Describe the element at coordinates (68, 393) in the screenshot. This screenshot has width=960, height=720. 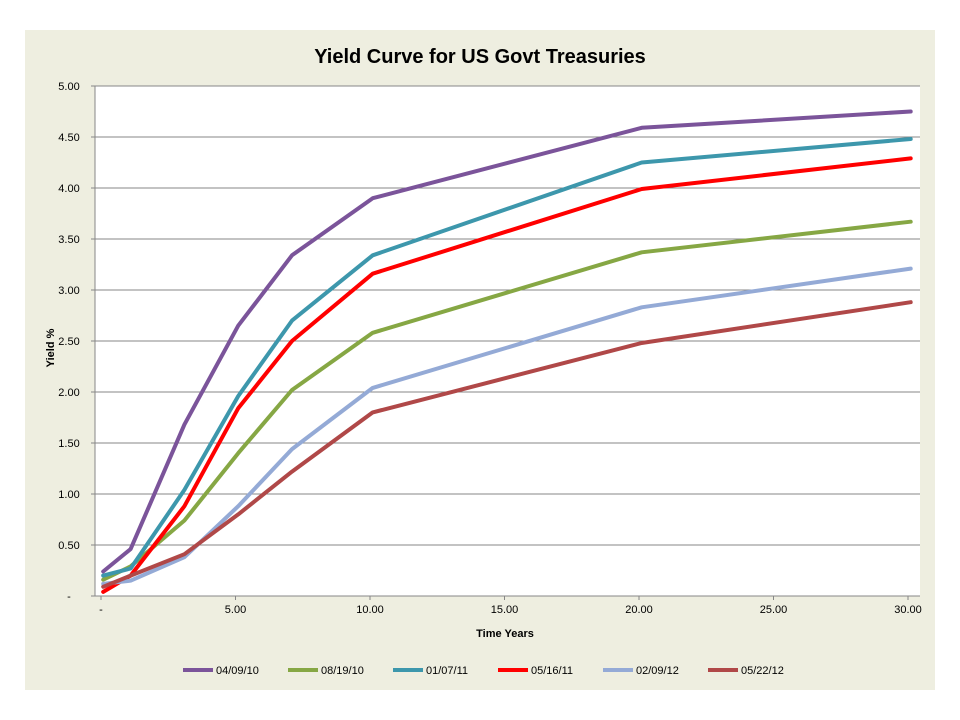
I see `y-tick-label: 2.00` at that location.